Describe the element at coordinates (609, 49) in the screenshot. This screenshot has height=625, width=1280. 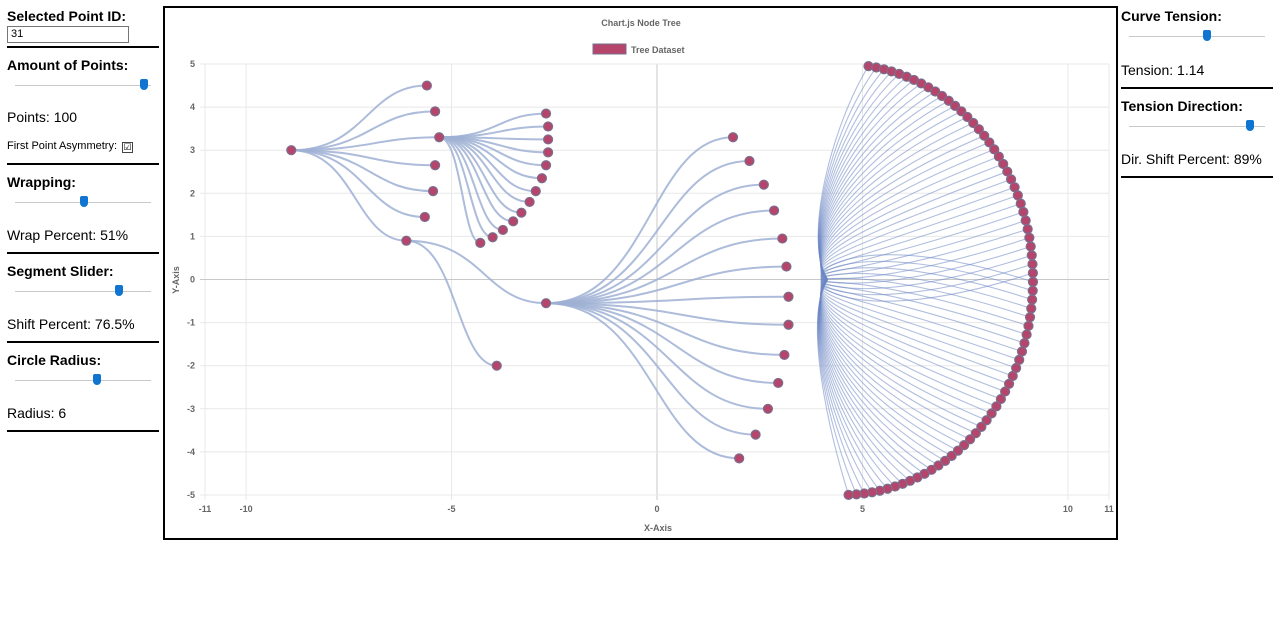
I see `legend-swatch` at that location.